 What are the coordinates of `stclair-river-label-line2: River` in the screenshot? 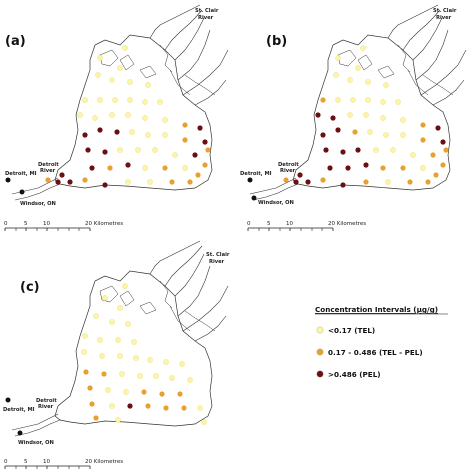 It's located at (206, 18).